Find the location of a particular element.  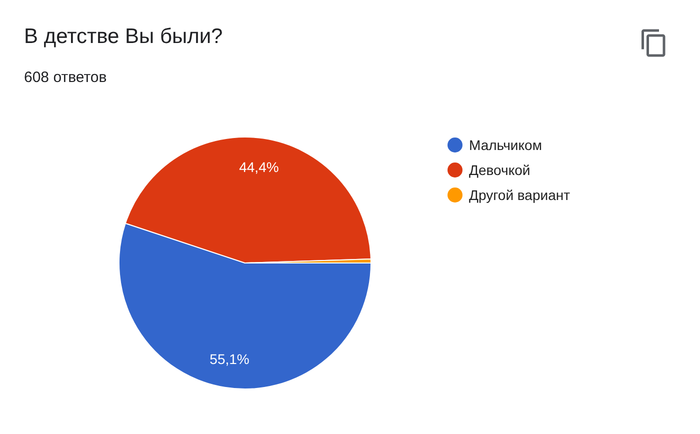

data-label: 44,4% is located at coordinates (259, 166).